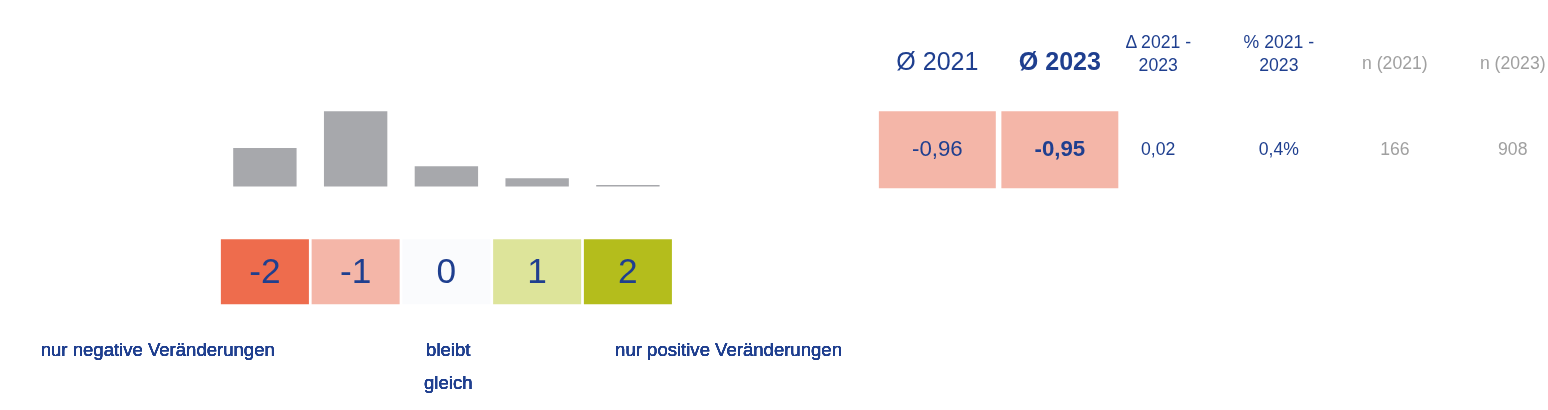  Describe the element at coordinates (1513, 148) in the screenshot. I see `text: 908` at that location.